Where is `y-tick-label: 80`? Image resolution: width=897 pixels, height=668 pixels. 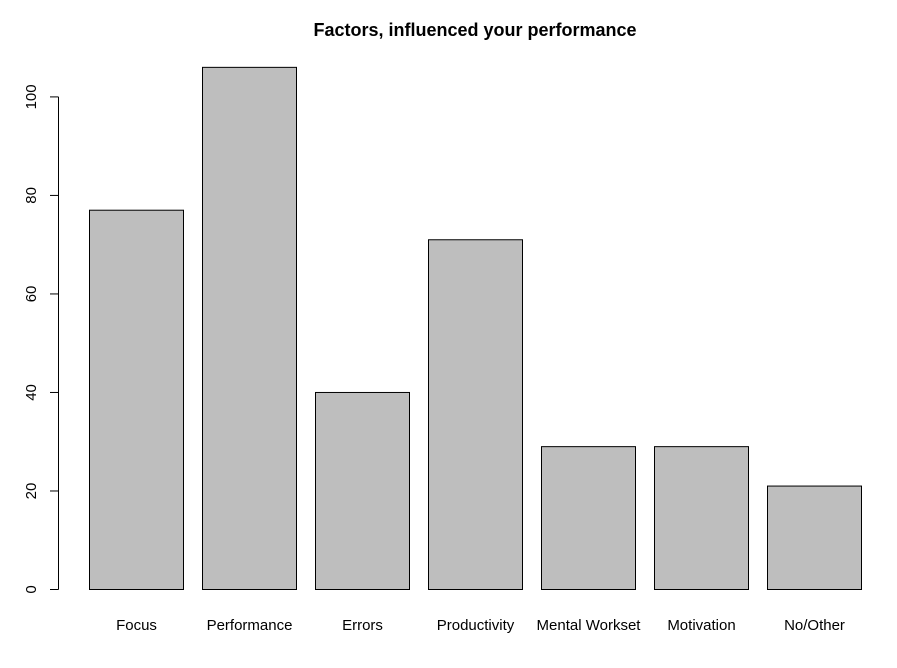
y-tick-label: 80 is located at coordinates (31, 195).